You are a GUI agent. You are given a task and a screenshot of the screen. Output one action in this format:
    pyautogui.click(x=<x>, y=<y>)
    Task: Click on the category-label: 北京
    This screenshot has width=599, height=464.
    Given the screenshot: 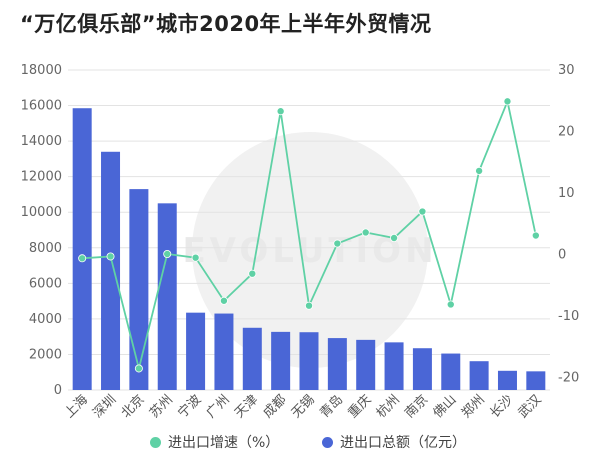 What is the action you would take?
    pyautogui.click(x=133, y=406)
    